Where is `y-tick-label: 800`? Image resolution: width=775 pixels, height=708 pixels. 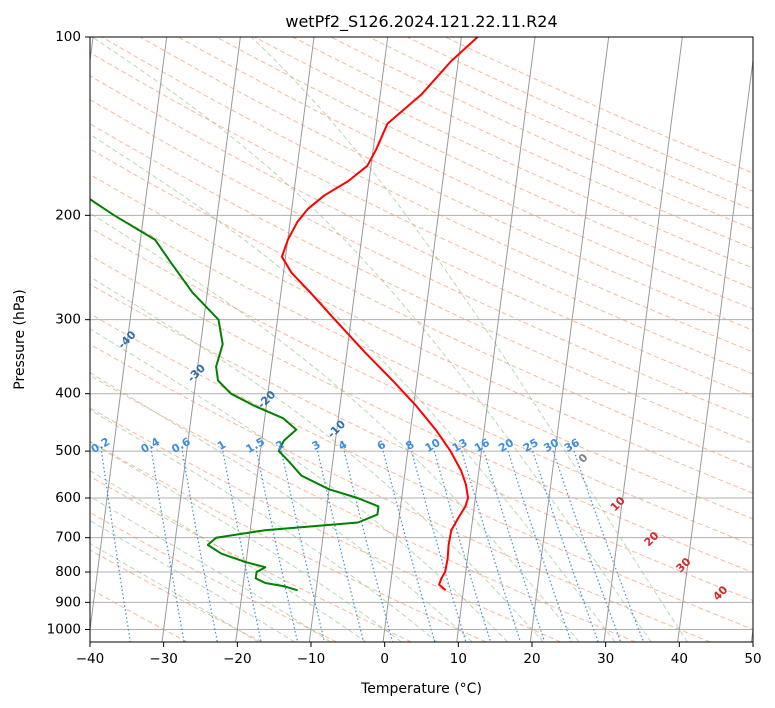 y-tick-label: 800 is located at coordinates (68, 572).